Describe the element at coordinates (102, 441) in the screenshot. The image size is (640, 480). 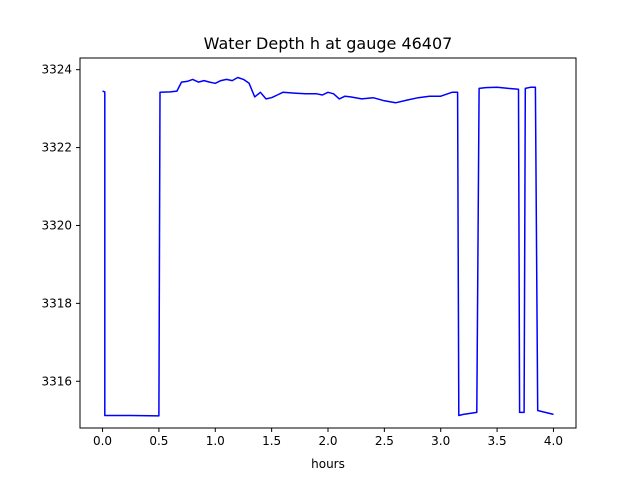
I see `x-tick-label: 0.0` at that location.